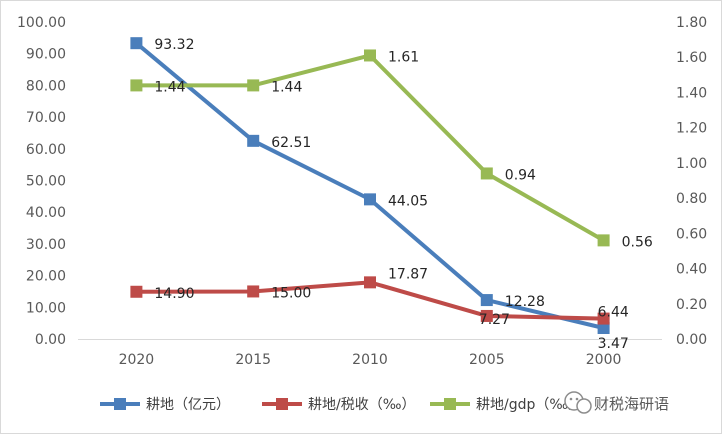 The height and width of the screenshot is (434, 722). Describe the element at coordinates (46, 182) in the screenshot. I see `y-left-tick-label: 50.00` at that location.